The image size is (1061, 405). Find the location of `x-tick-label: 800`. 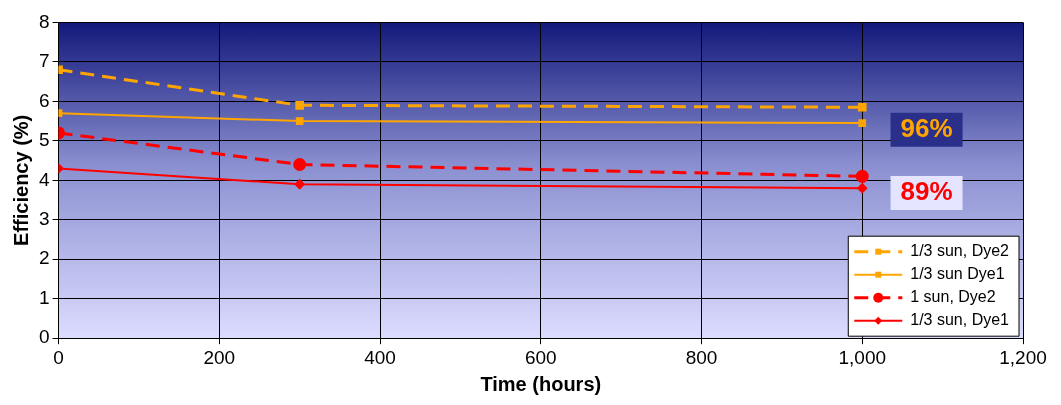

x-tick-label: 800 is located at coordinates (701, 357).